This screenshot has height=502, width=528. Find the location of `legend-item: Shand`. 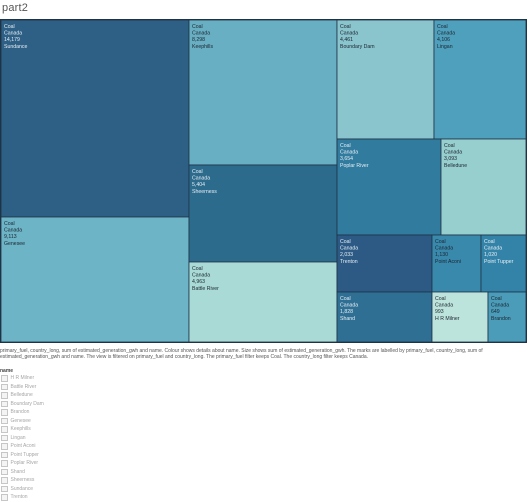

legend-item: Shand is located at coordinates (60, 472).